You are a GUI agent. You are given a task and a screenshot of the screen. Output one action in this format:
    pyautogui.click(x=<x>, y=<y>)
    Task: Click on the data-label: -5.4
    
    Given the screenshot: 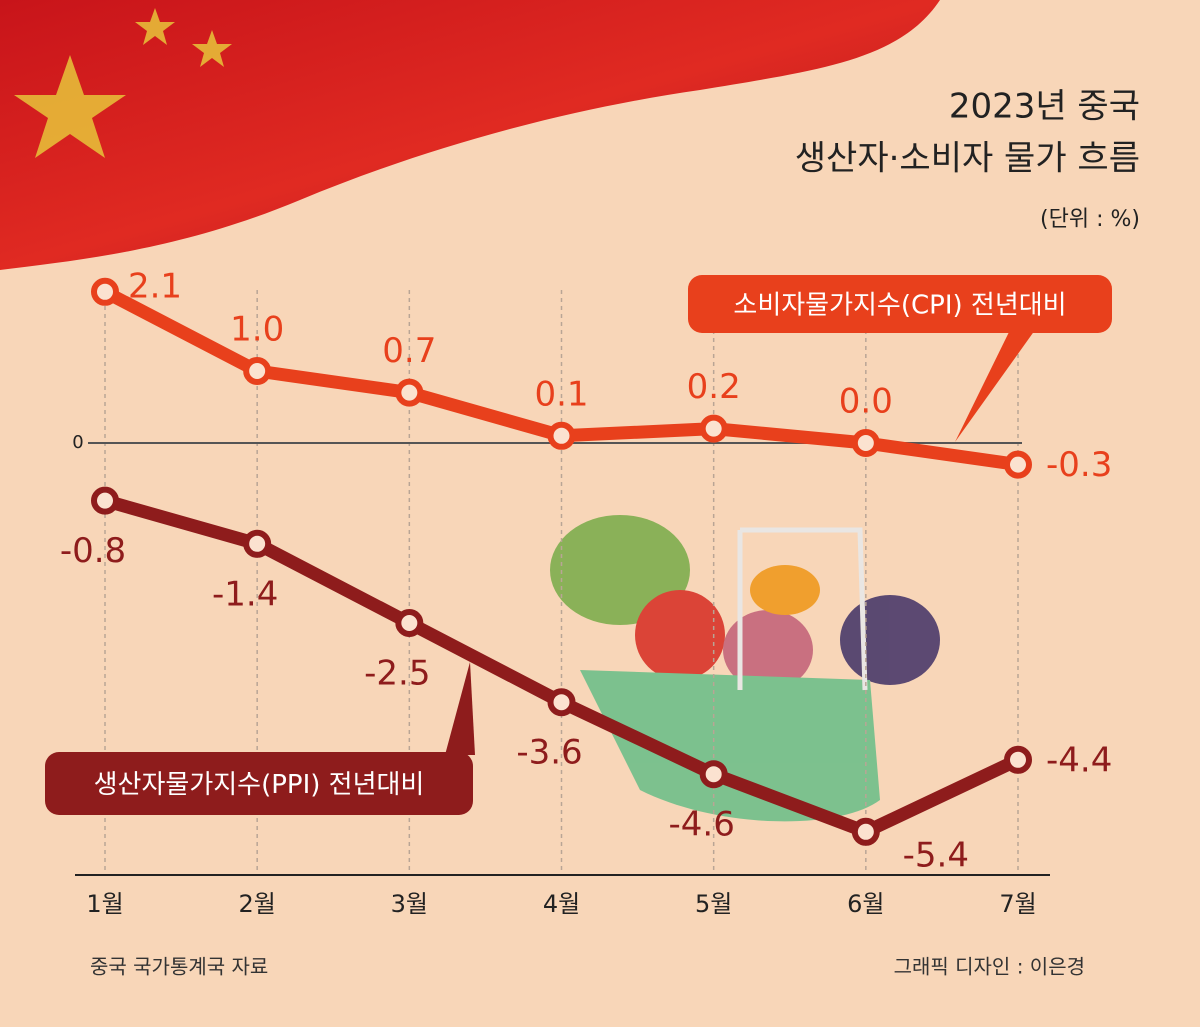 What is the action you would take?
    pyautogui.click(x=936, y=855)
    